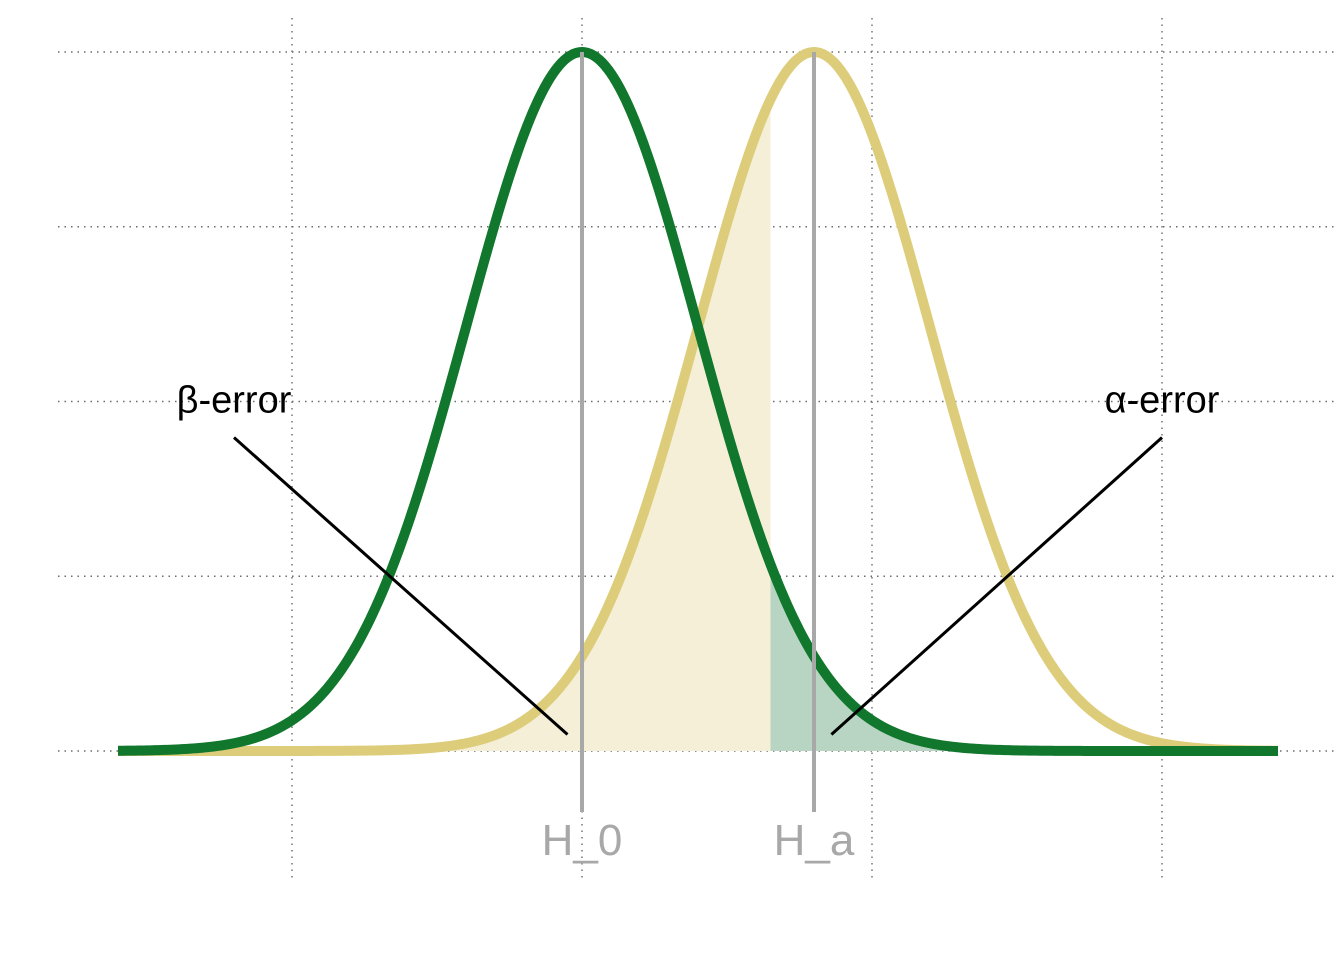 The width and height of the screenshot is (1344, 960). Describe the element at coordinates (234, 401) in the screenshot. I see `beta-error-label: β-error` at that location.